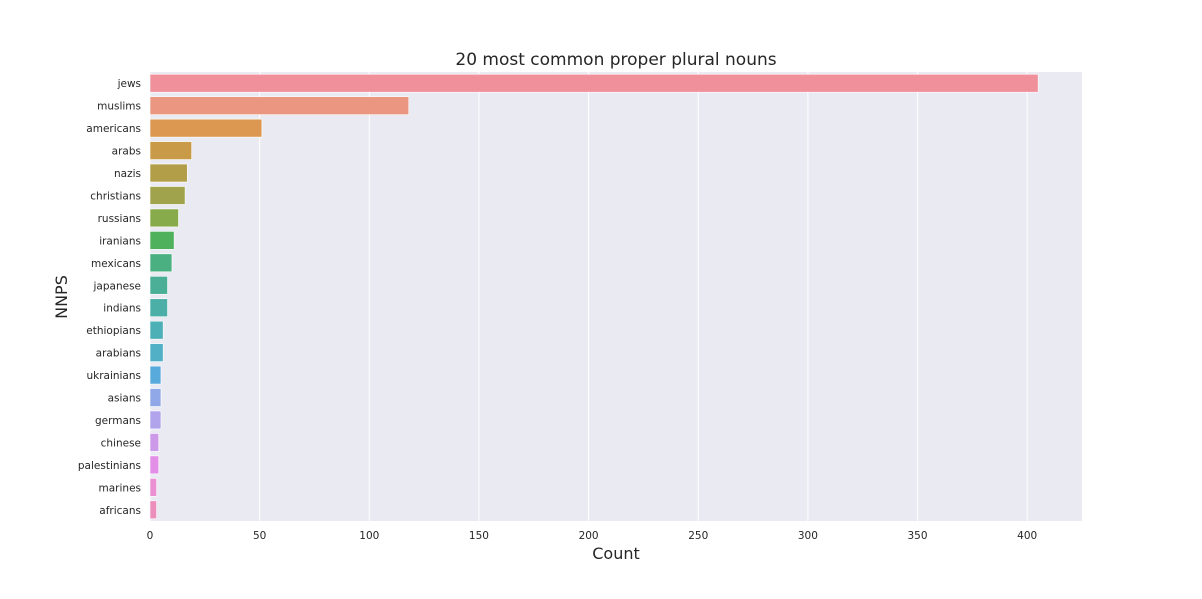 The width and height of the screenshot is (1202, 599). I want to click on y-tick-label-americans: americans, so click(113, 129).